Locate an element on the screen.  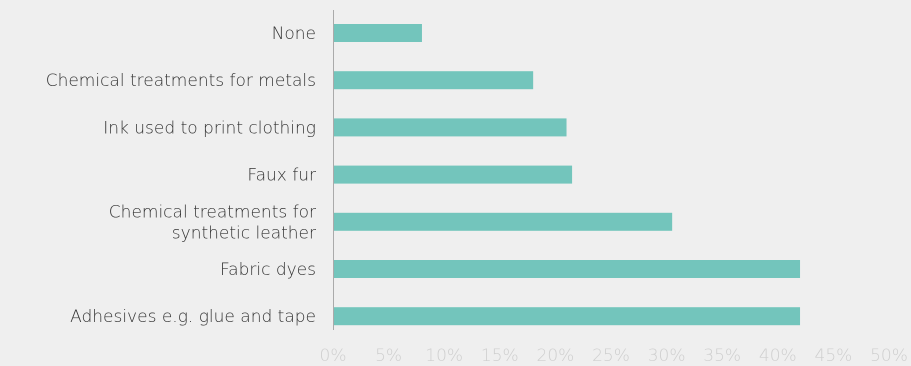
category-label-line: Ink used to print clothing is located at coordinates (209, 128).